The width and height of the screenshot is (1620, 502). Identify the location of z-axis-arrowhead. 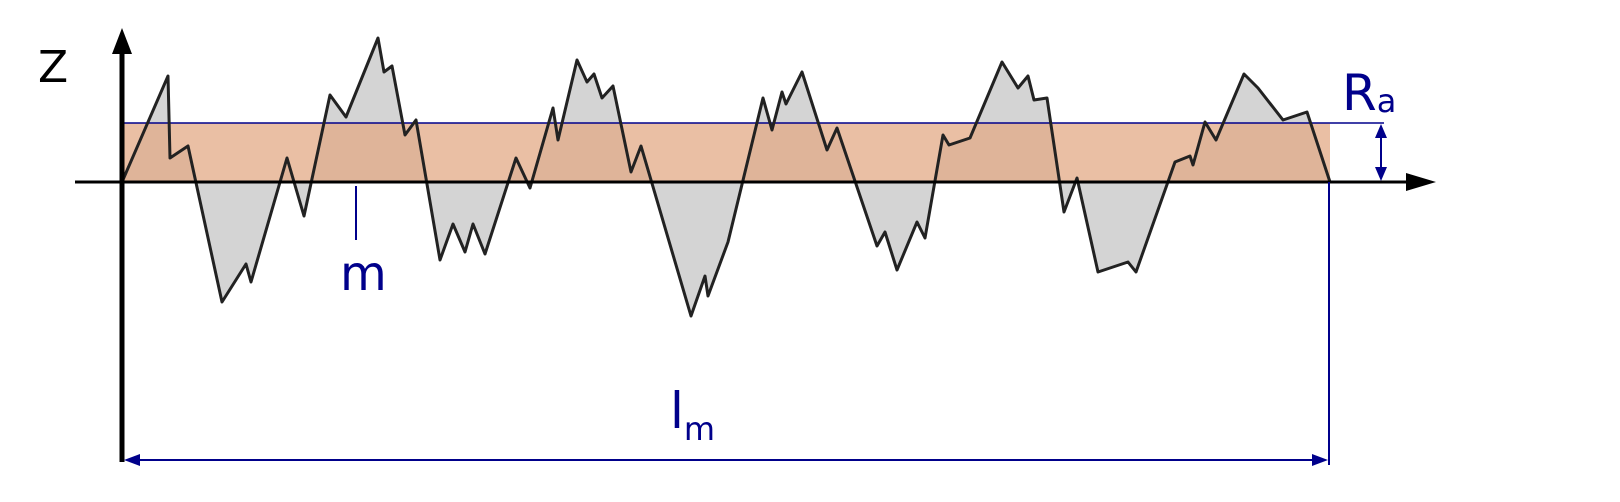
(122, 41).